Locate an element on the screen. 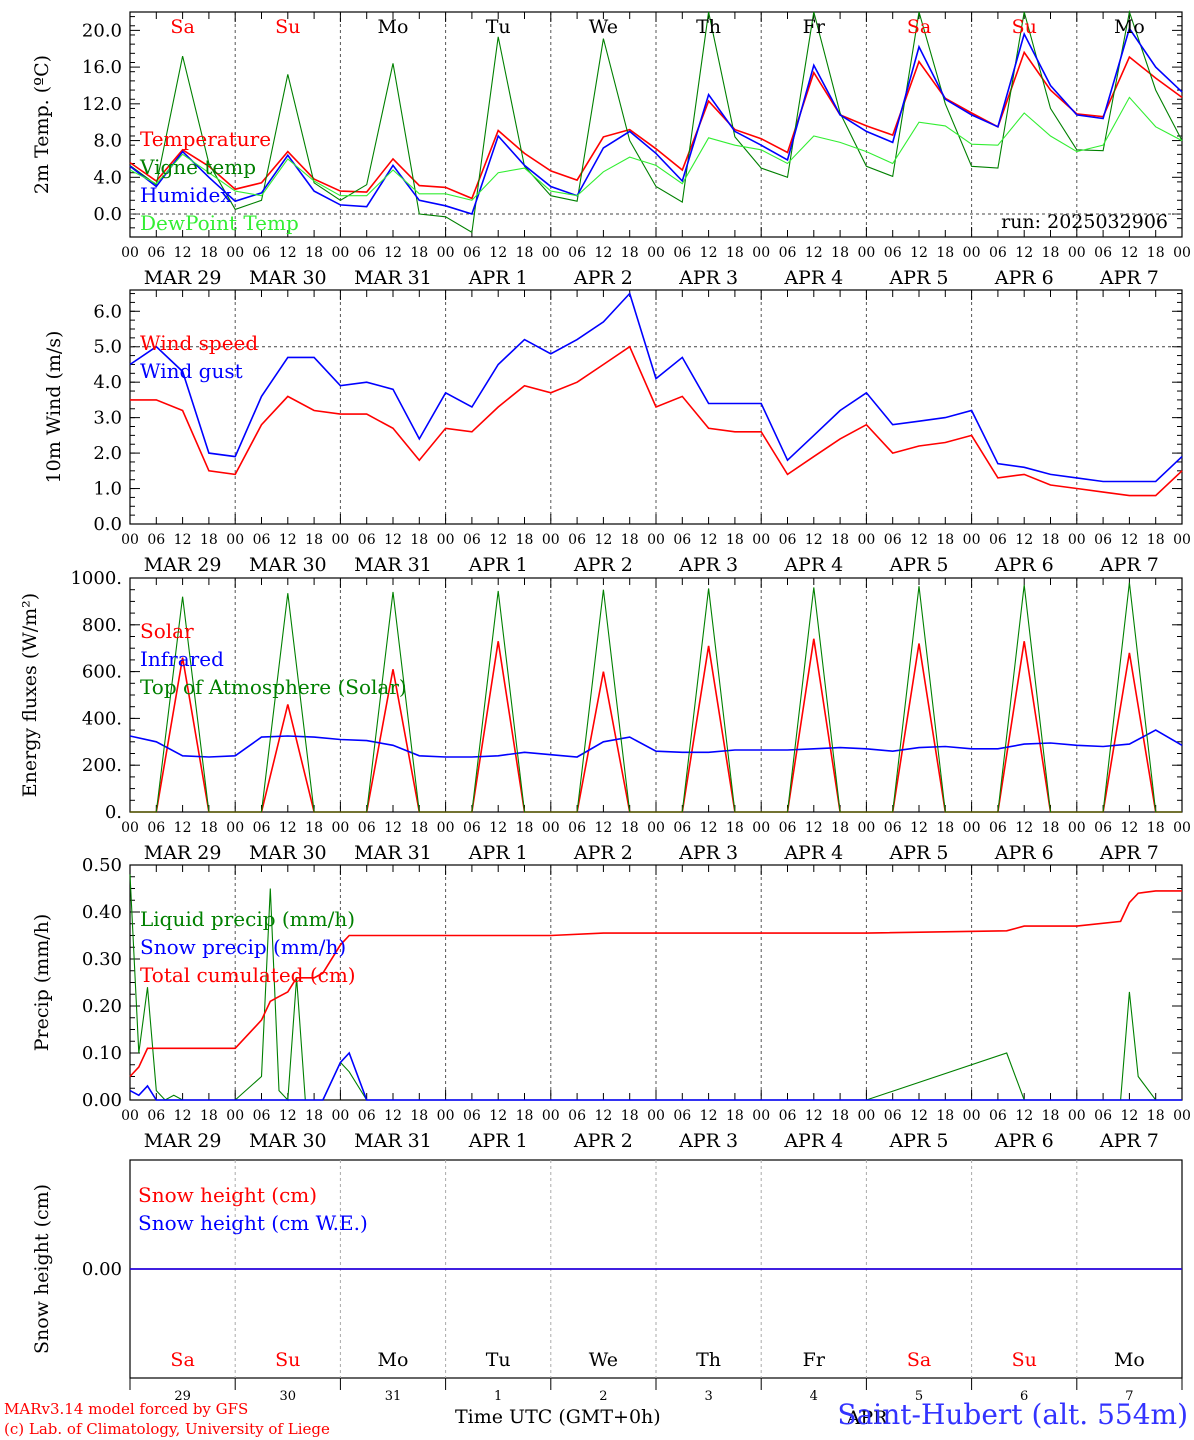  legend-entry: Wind speed is located at coordinates (199, 343).